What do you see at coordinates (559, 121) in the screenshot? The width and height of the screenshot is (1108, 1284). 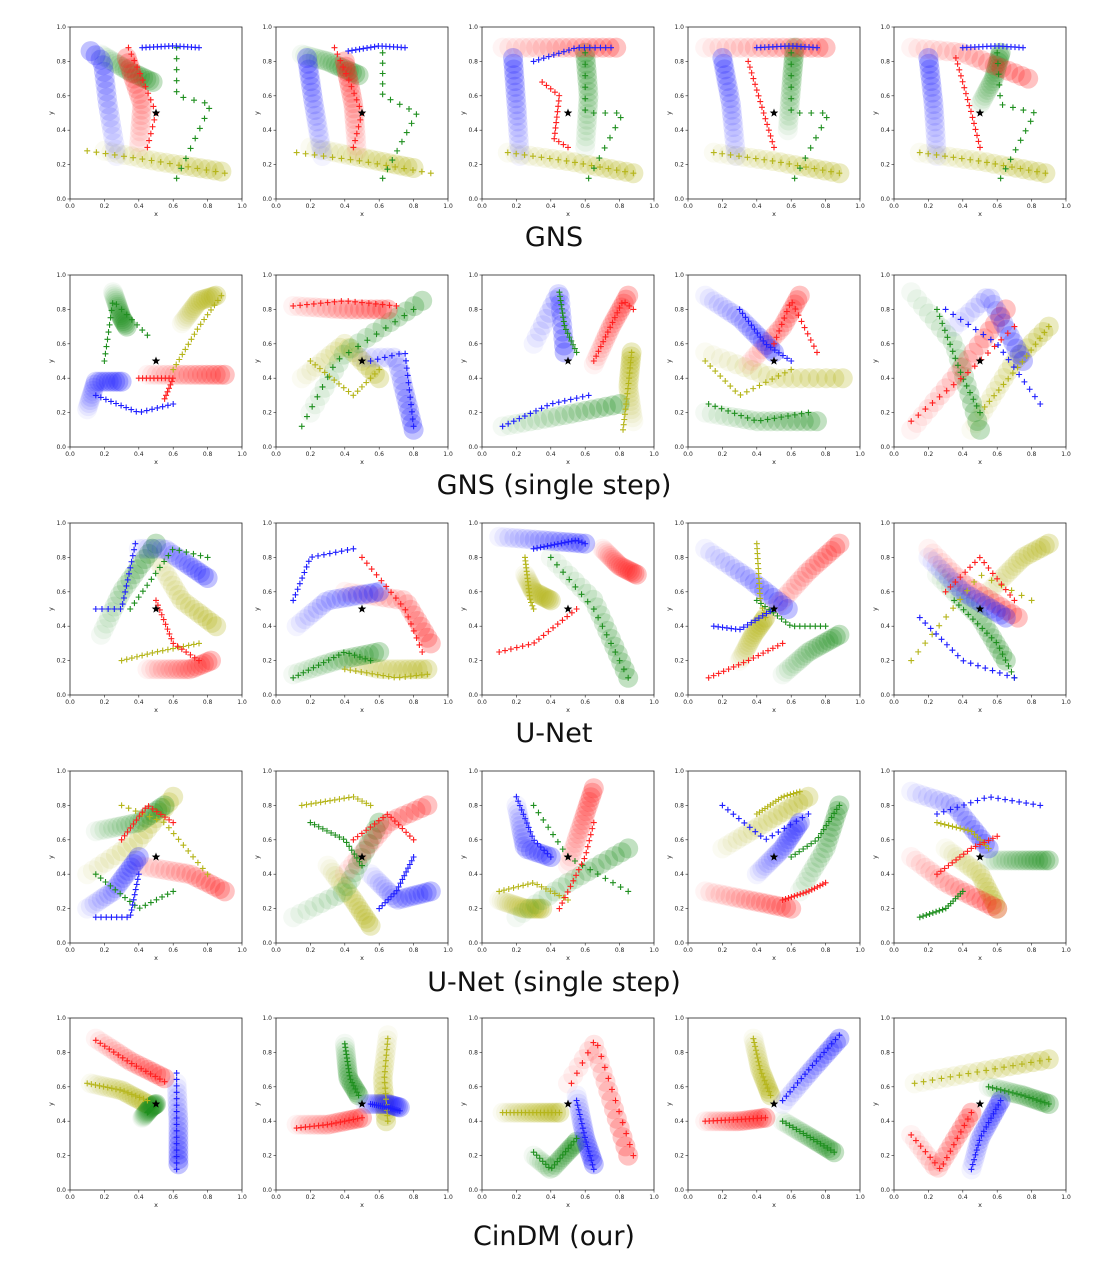 I see `panel-r1-c3: 0.00.00.20.20.40.40.60.60.80.81.01.0xy` at bounding box center [559, 121].